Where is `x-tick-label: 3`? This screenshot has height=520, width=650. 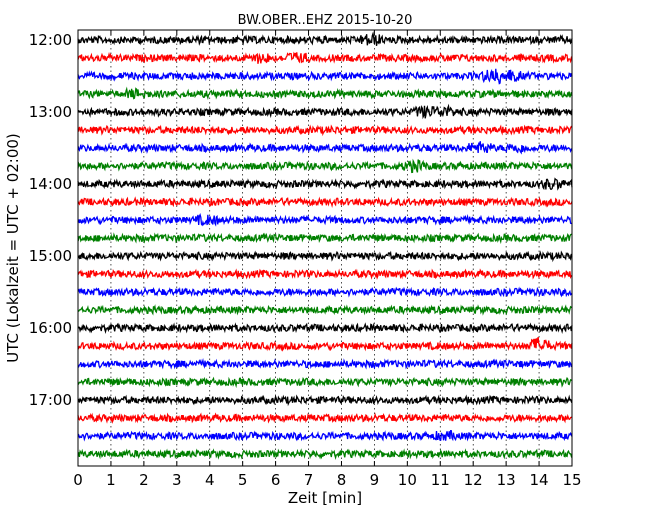 x-tick-label: 3 is located at coordinates (177, 480).